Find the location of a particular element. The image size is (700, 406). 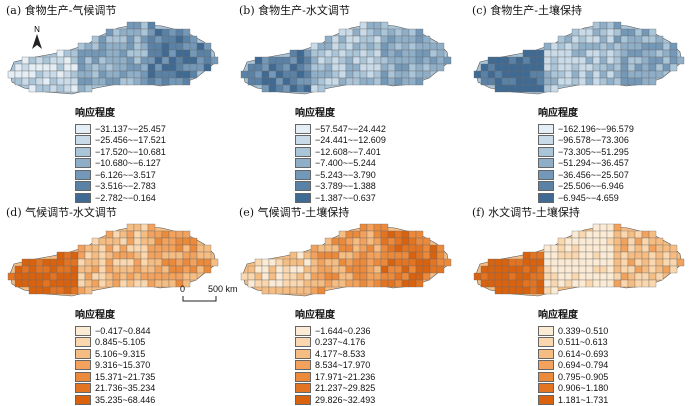

legend-item: 21.736~35.234 is located at coordinates (115, 389).